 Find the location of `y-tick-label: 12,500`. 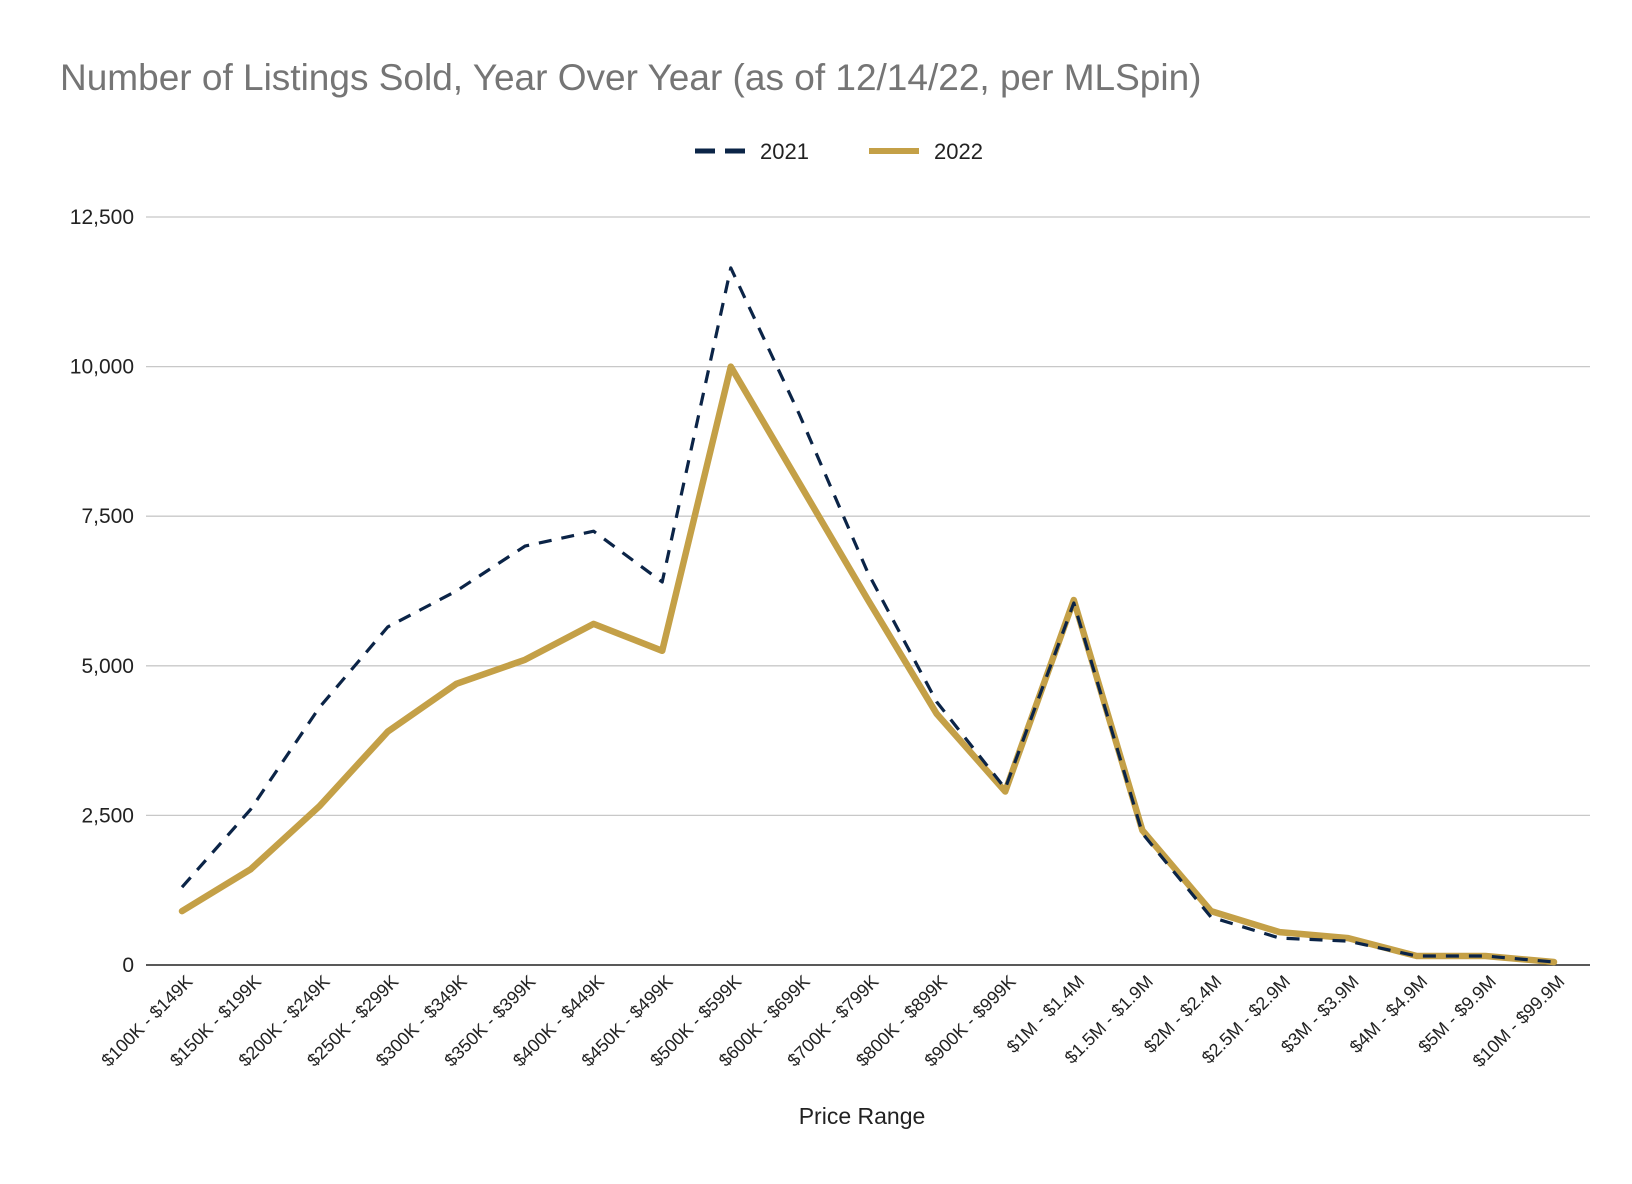

y-tick-label: 12,500 is located at coordinates (102, 217).